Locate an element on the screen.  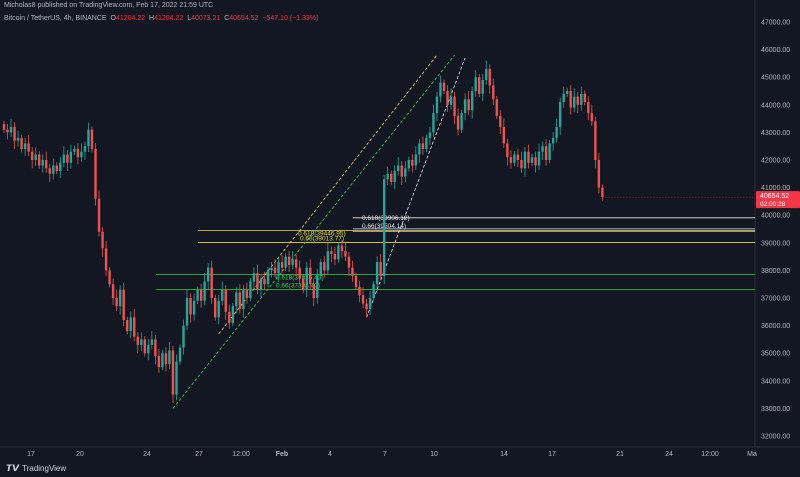
fib-level-label: 0.618(39446.95) is located at coordinates (322, 233).